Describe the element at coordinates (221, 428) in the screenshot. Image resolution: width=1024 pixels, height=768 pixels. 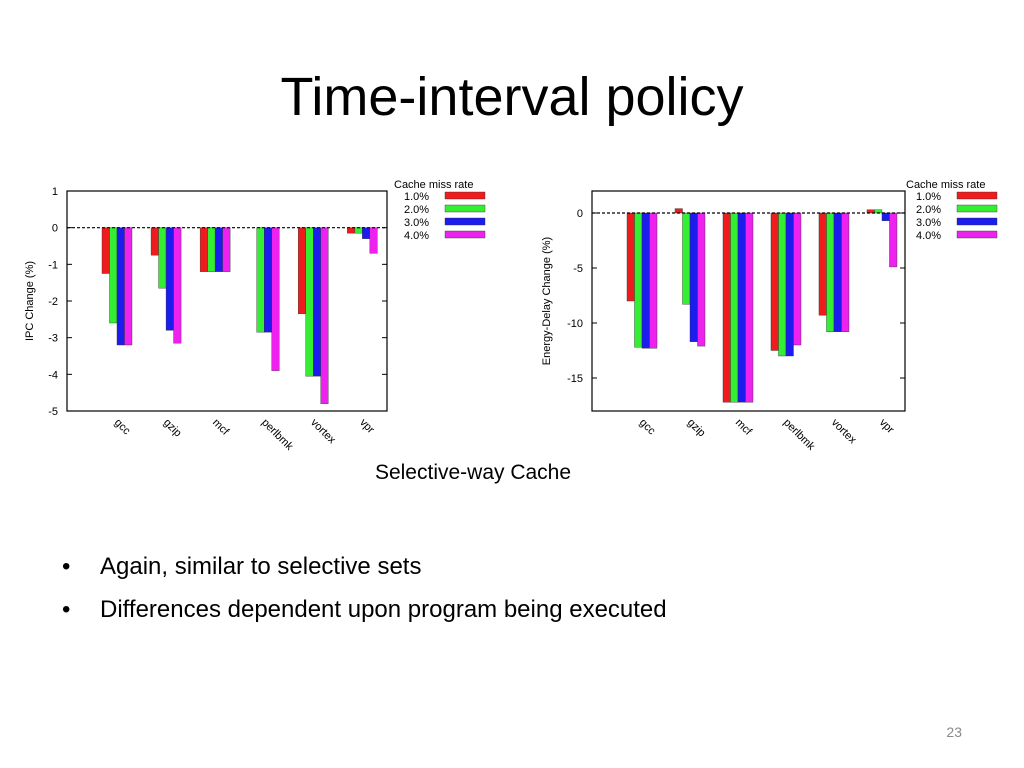
I see `x-tick-label: mcf` at that location.